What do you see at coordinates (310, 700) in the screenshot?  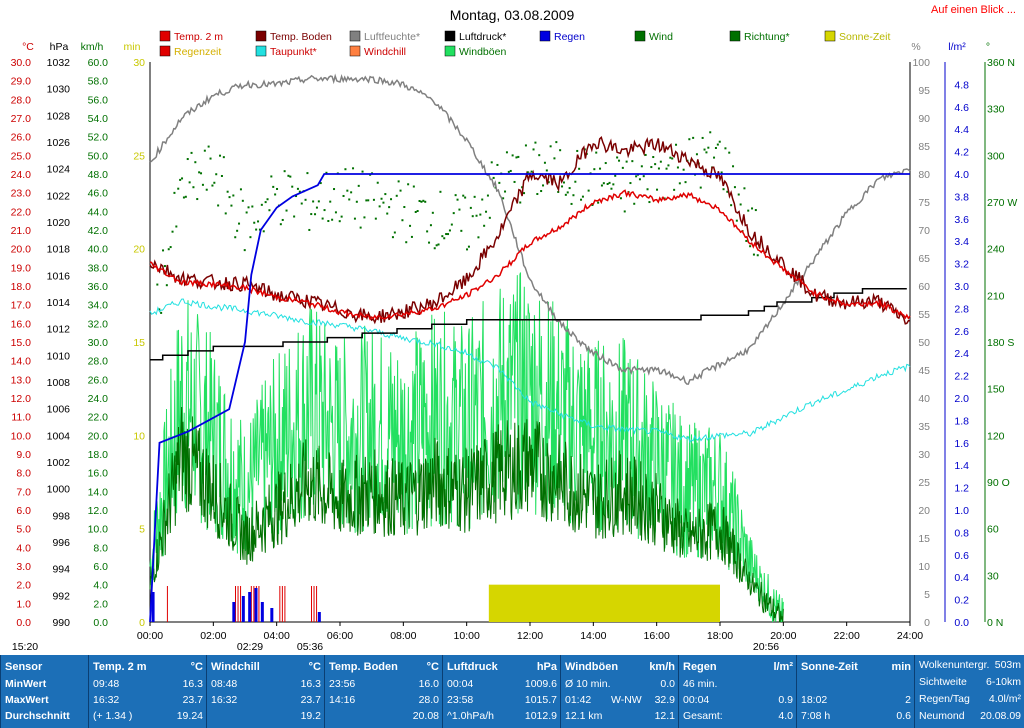 I see `stat-value: 23.7` at bounding box center [310, 700].